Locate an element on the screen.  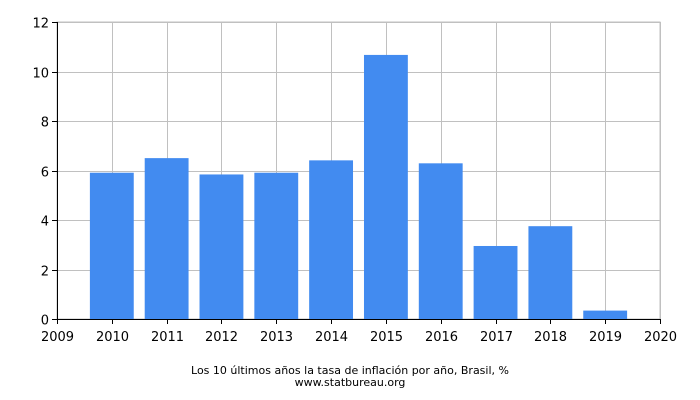
bar-2019 is located at coordinates (605, 314).